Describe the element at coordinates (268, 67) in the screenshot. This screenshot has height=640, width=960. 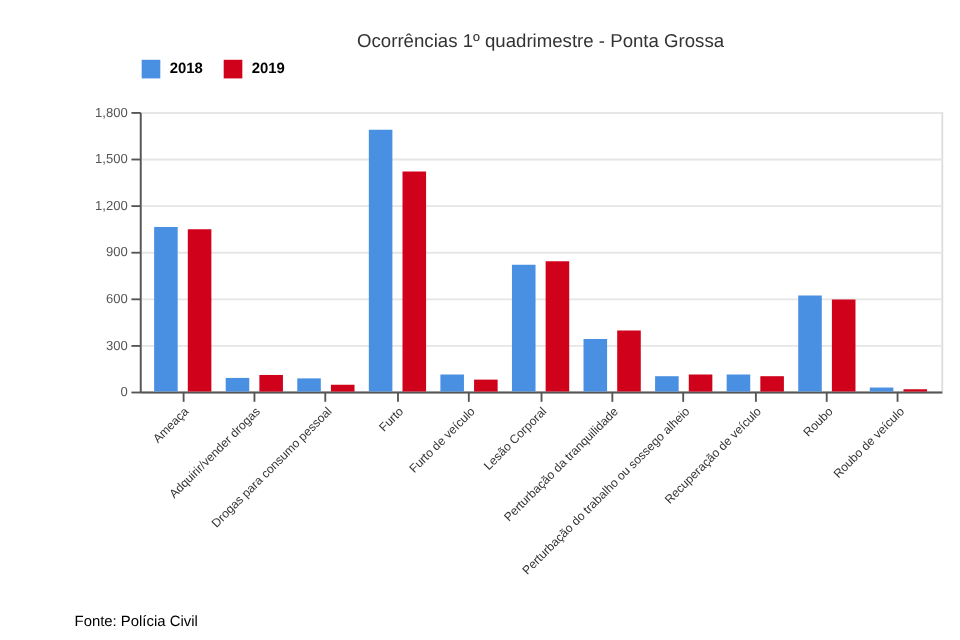
I see `legend-label: 2019` at that location.